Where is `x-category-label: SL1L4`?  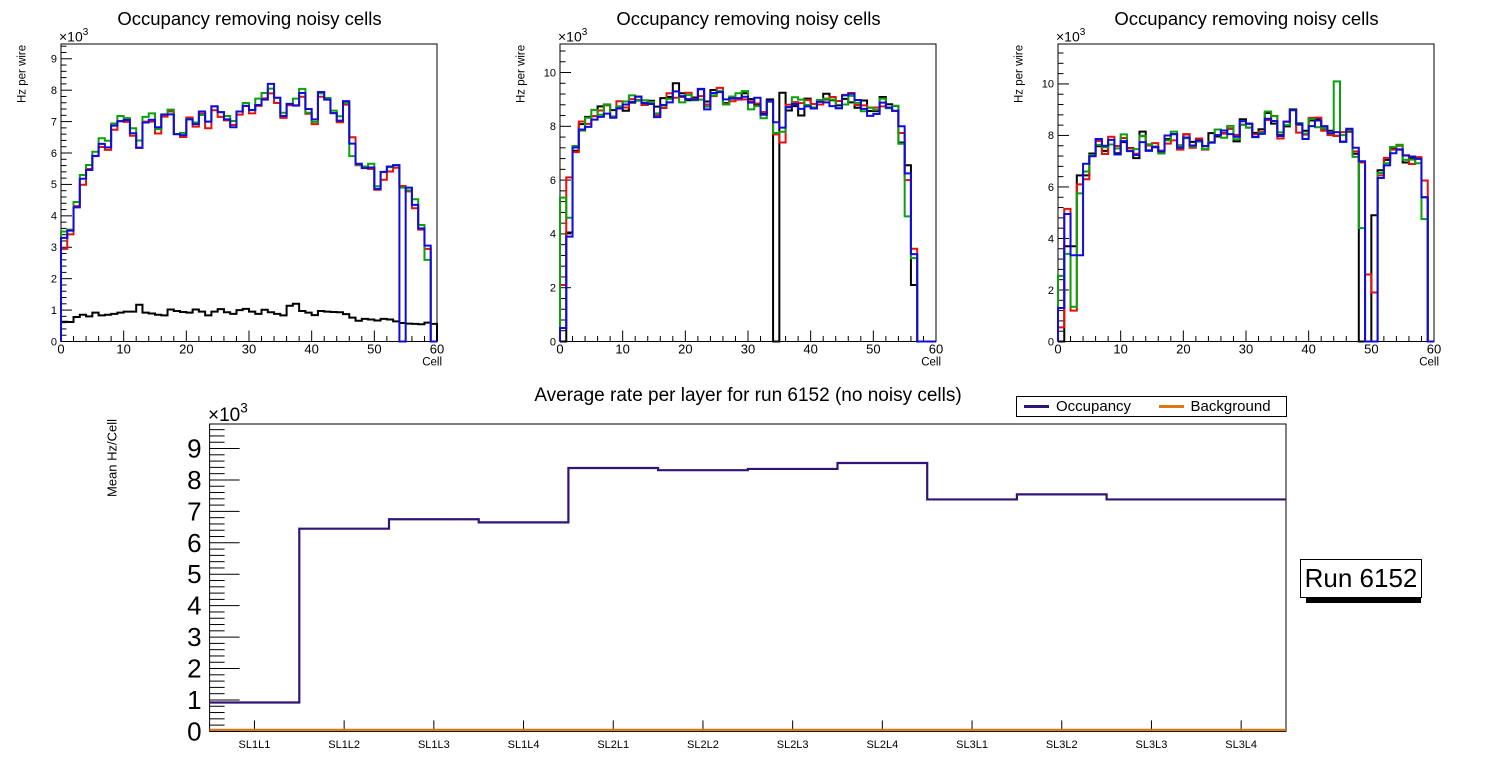
x-category-label: SL1L4 is located at coordinates (524, 745).